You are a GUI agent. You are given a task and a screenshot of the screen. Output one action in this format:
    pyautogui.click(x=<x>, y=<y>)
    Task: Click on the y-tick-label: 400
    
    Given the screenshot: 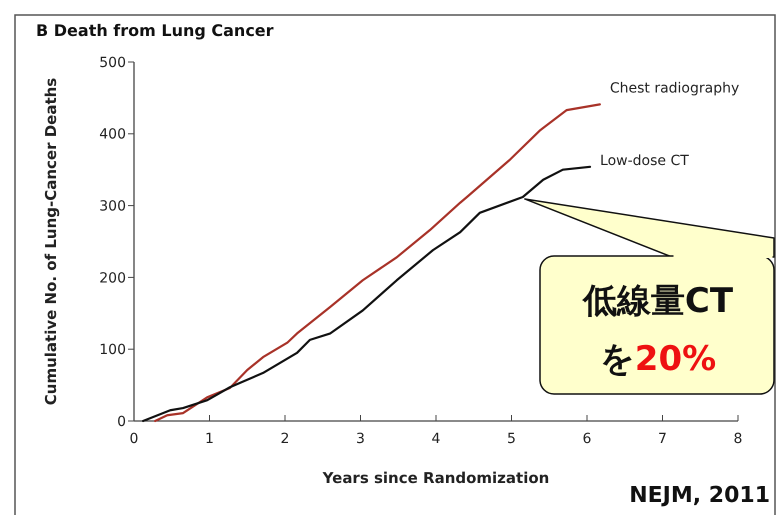 What is the action you would take?
    pyautogui.click(x=112, y=134)
    